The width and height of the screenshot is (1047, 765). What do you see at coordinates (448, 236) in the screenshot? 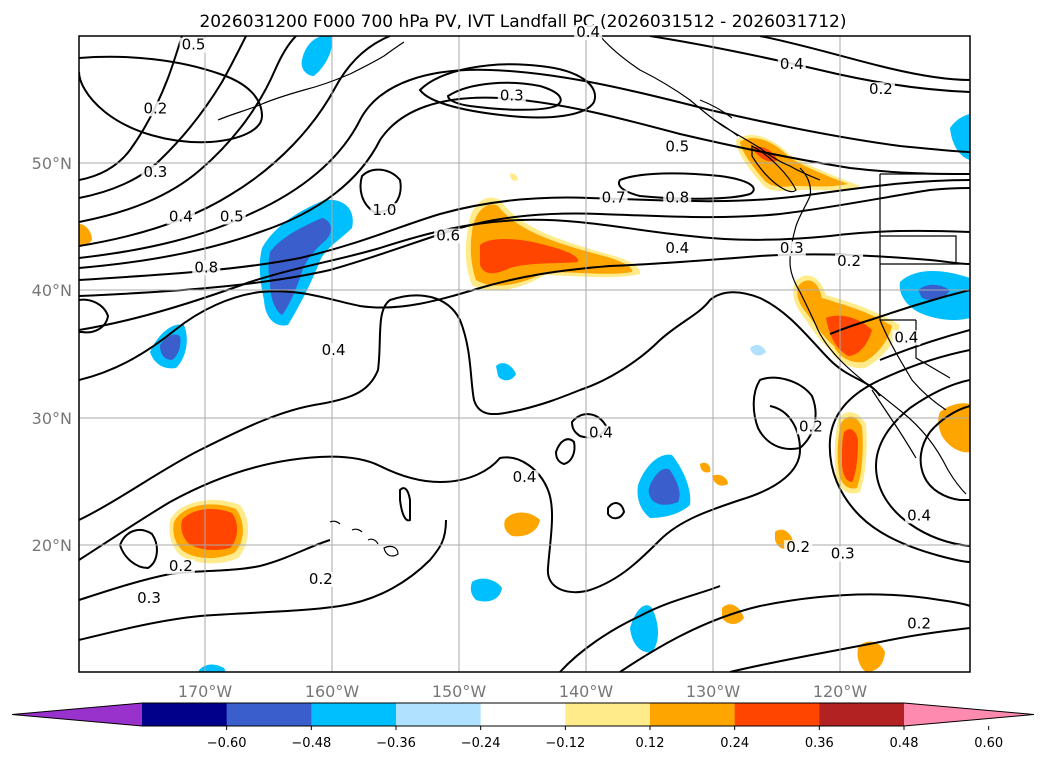
I see `contour-label: 0.6` at bounding box center [448, 236].